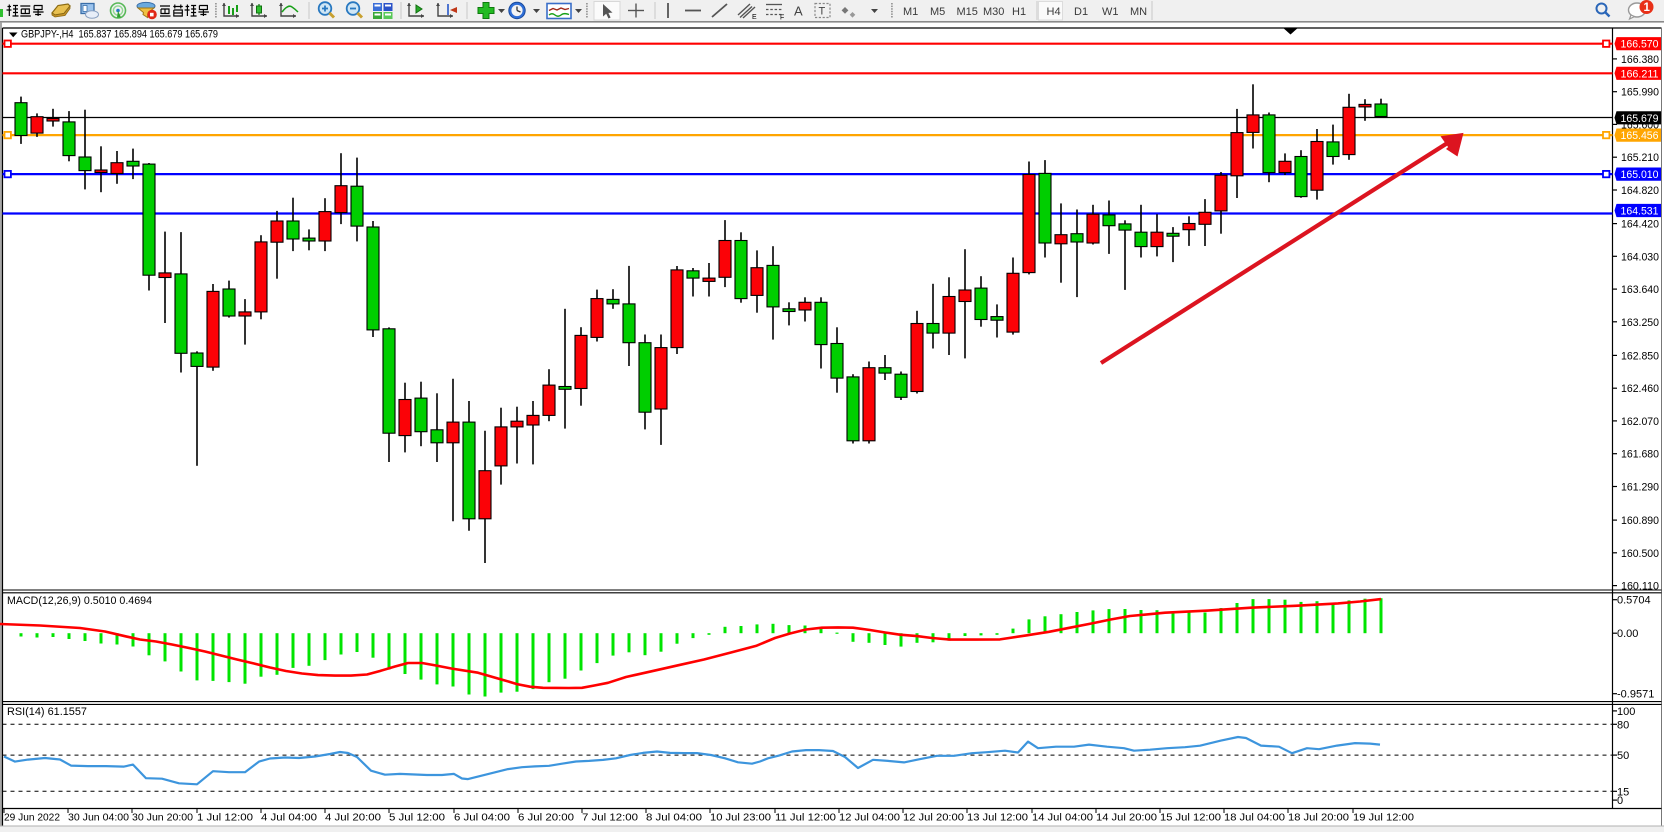 The height and width of the screenshot is (832, 1664). What do you see at coordinates (1190, 818) in the screenshot?
I see `svg-text: 15 Jul 12:00` at bounding box center [1190, 818].